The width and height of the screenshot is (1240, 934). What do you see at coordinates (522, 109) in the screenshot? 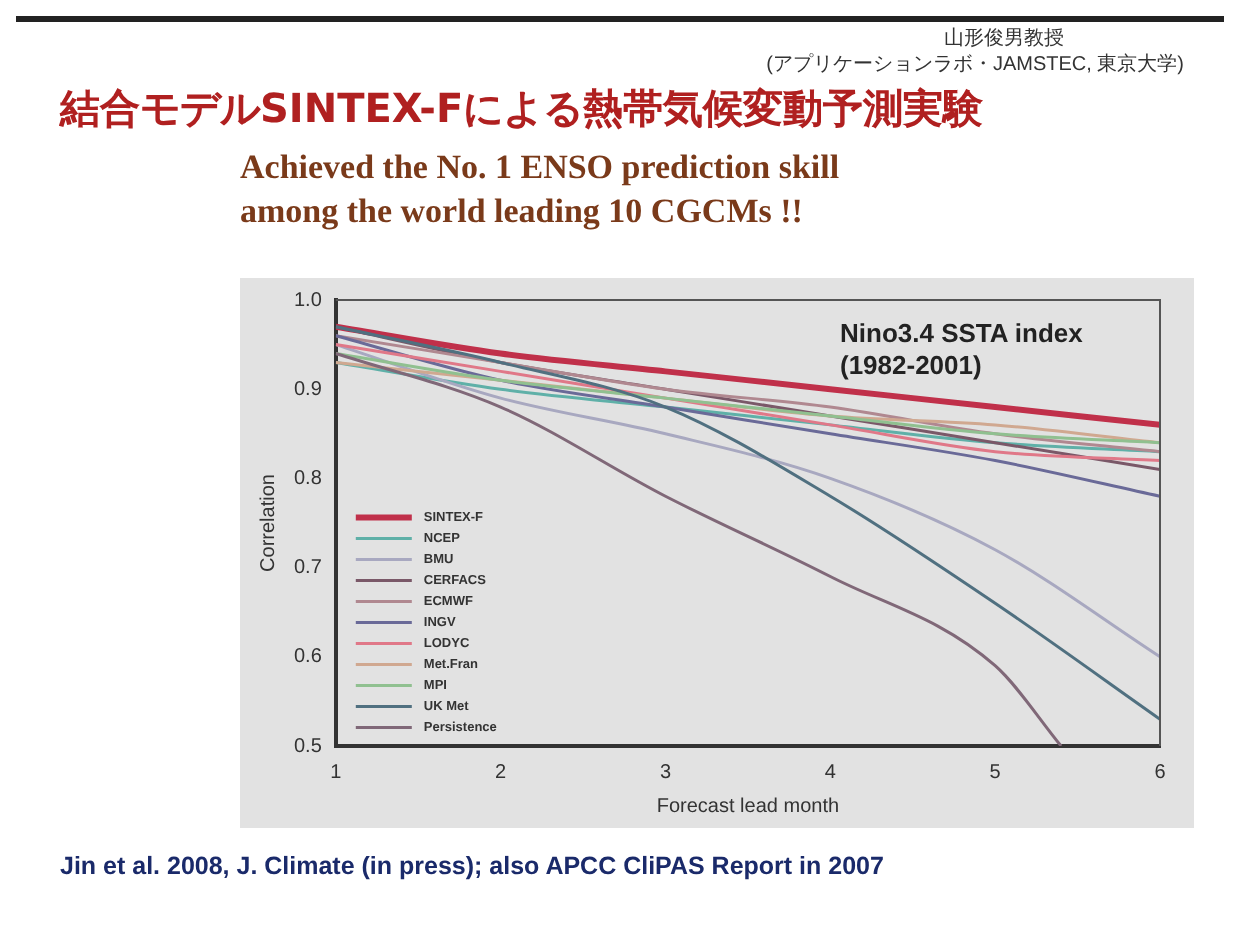
I see `chart-title: 結合モデルSINTEX-Fによる熱帯気候変動予測実験` at bounding box center [522, 109].